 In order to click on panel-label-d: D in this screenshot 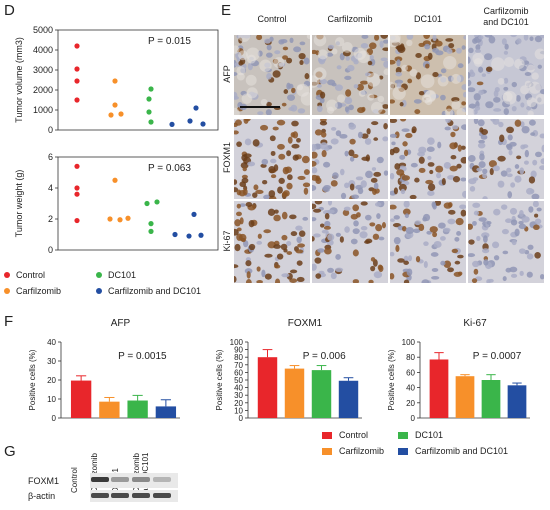, I will do `click(9, 10)`.